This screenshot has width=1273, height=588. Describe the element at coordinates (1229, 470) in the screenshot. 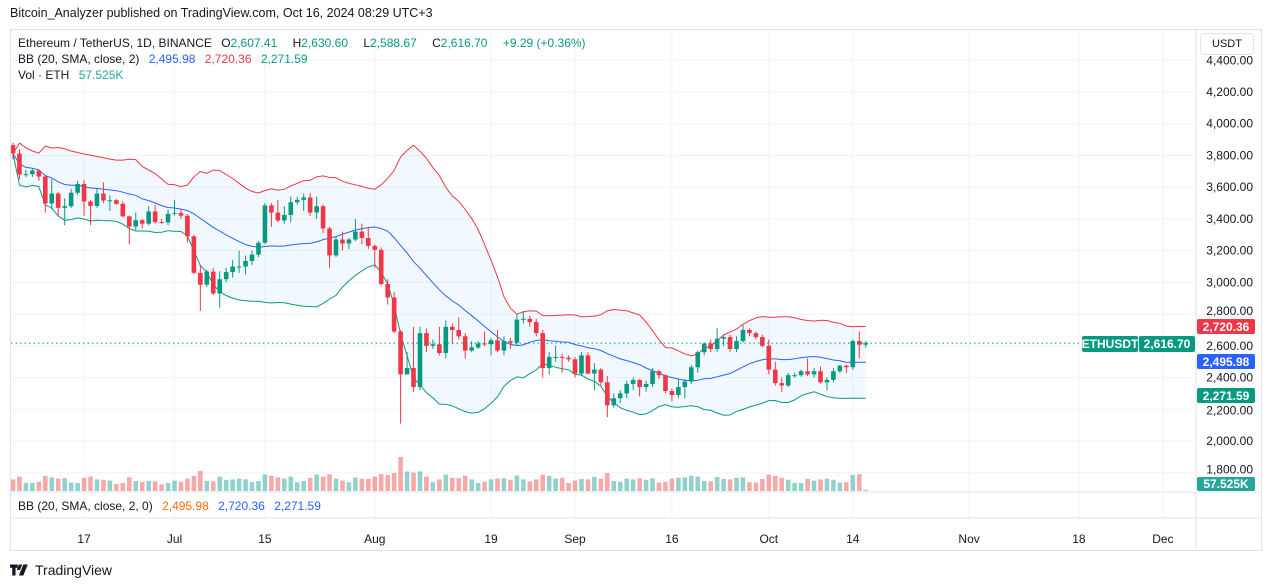

I see `y-tick-label: 1,800.00` at that location.